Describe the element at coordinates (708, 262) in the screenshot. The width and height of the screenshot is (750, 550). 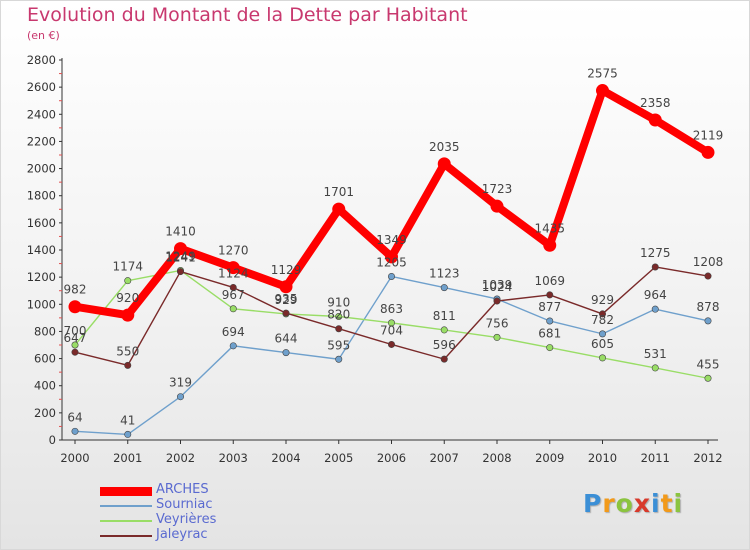
I see `data-label-jaleyrac: 1208` at that location.